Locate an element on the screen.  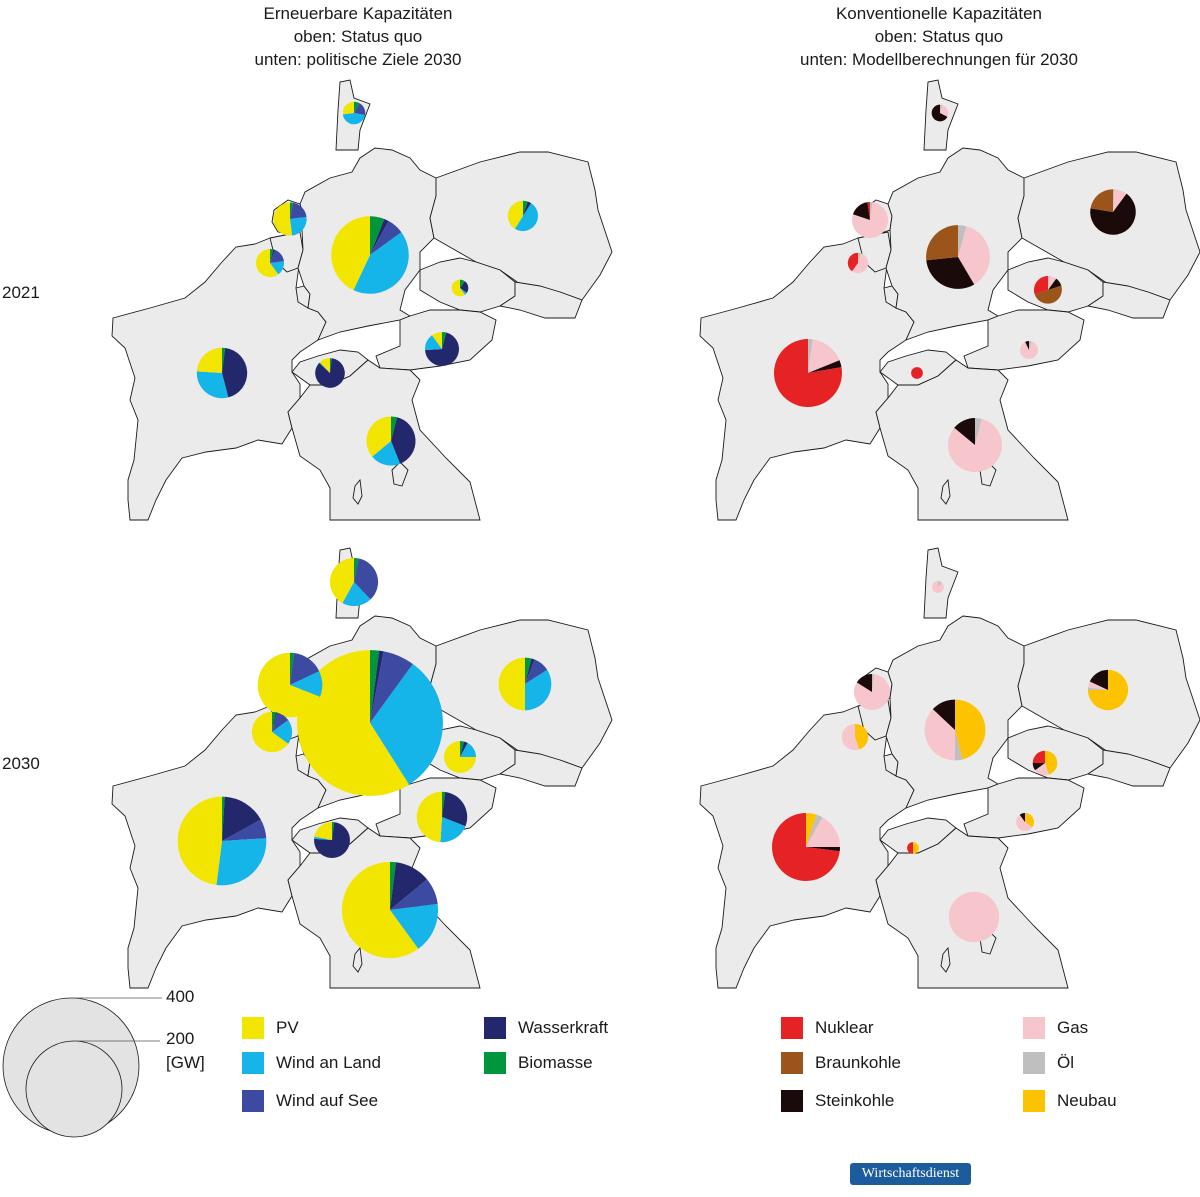
size-label-400: 400 is located at coordinates (180, 996).